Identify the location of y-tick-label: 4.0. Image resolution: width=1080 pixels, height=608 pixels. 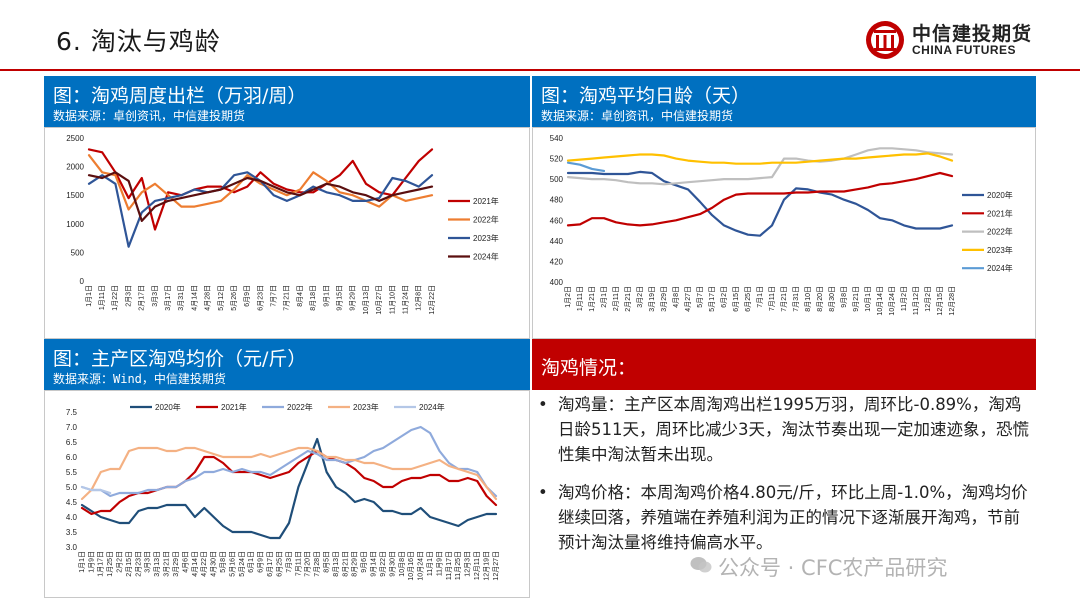
(72, 517).